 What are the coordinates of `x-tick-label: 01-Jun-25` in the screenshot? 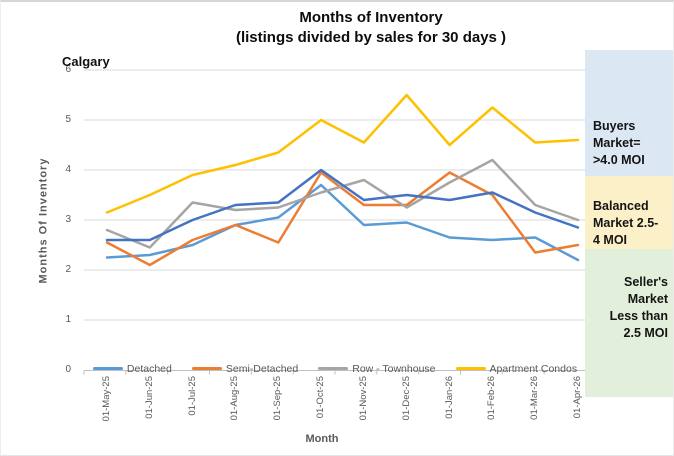 It's located at (149, 397).